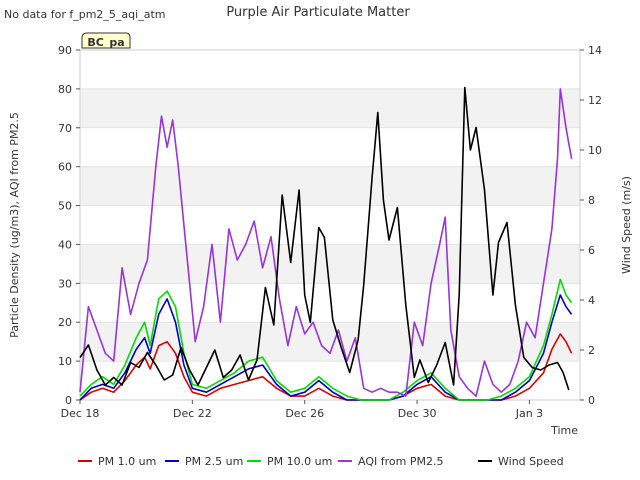 The width and height of the screenshot is (640, 480). I want to click on site-badge-label: BC_pa, so click(105, 42).